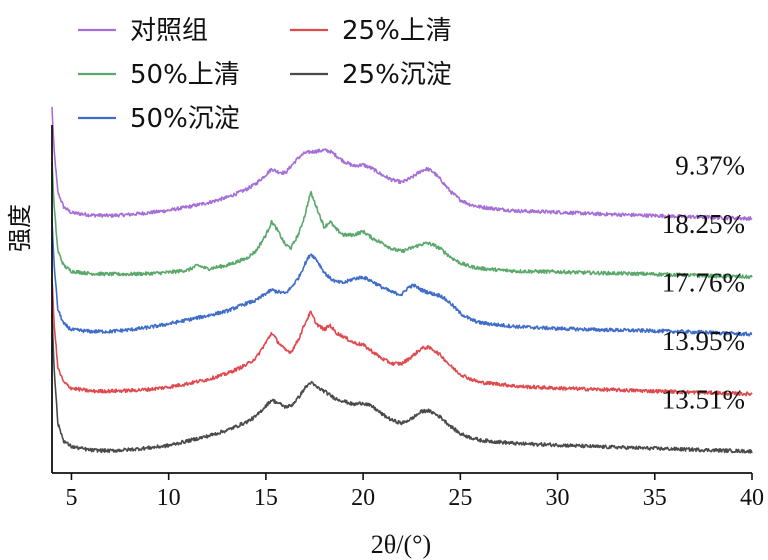 Image resolution: width=768 pixels, height=560 pixels. I want to click on legend: 对照组 50%上清 50%沉淀 25%上清 25%沉淀, so click(265, 75).